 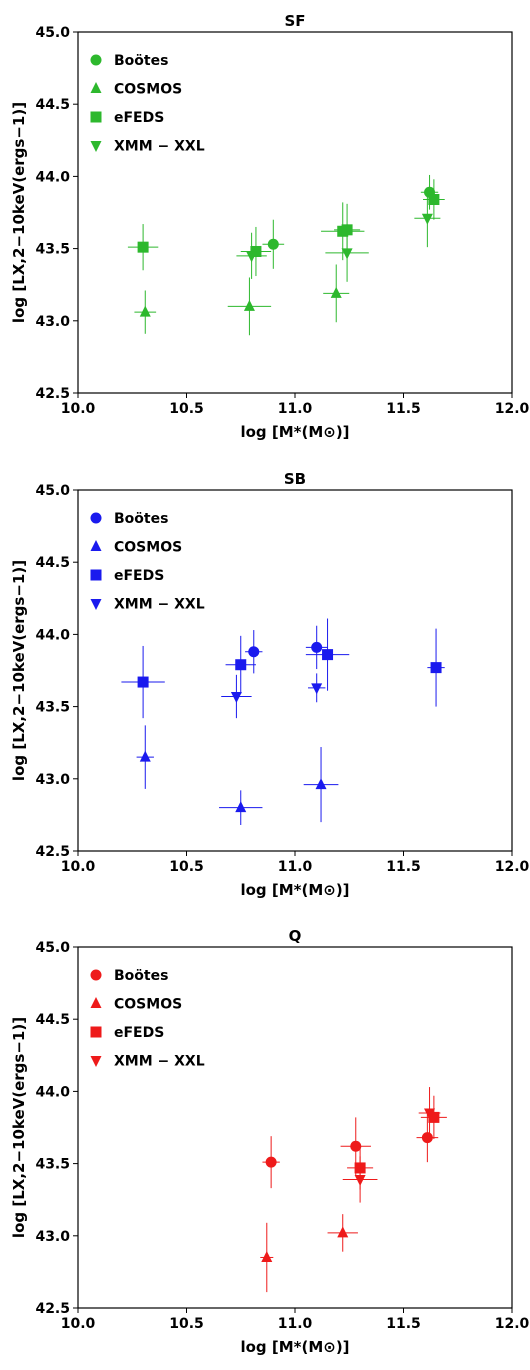 I want to click on panel-title: SF, so click(x=294, y=21).